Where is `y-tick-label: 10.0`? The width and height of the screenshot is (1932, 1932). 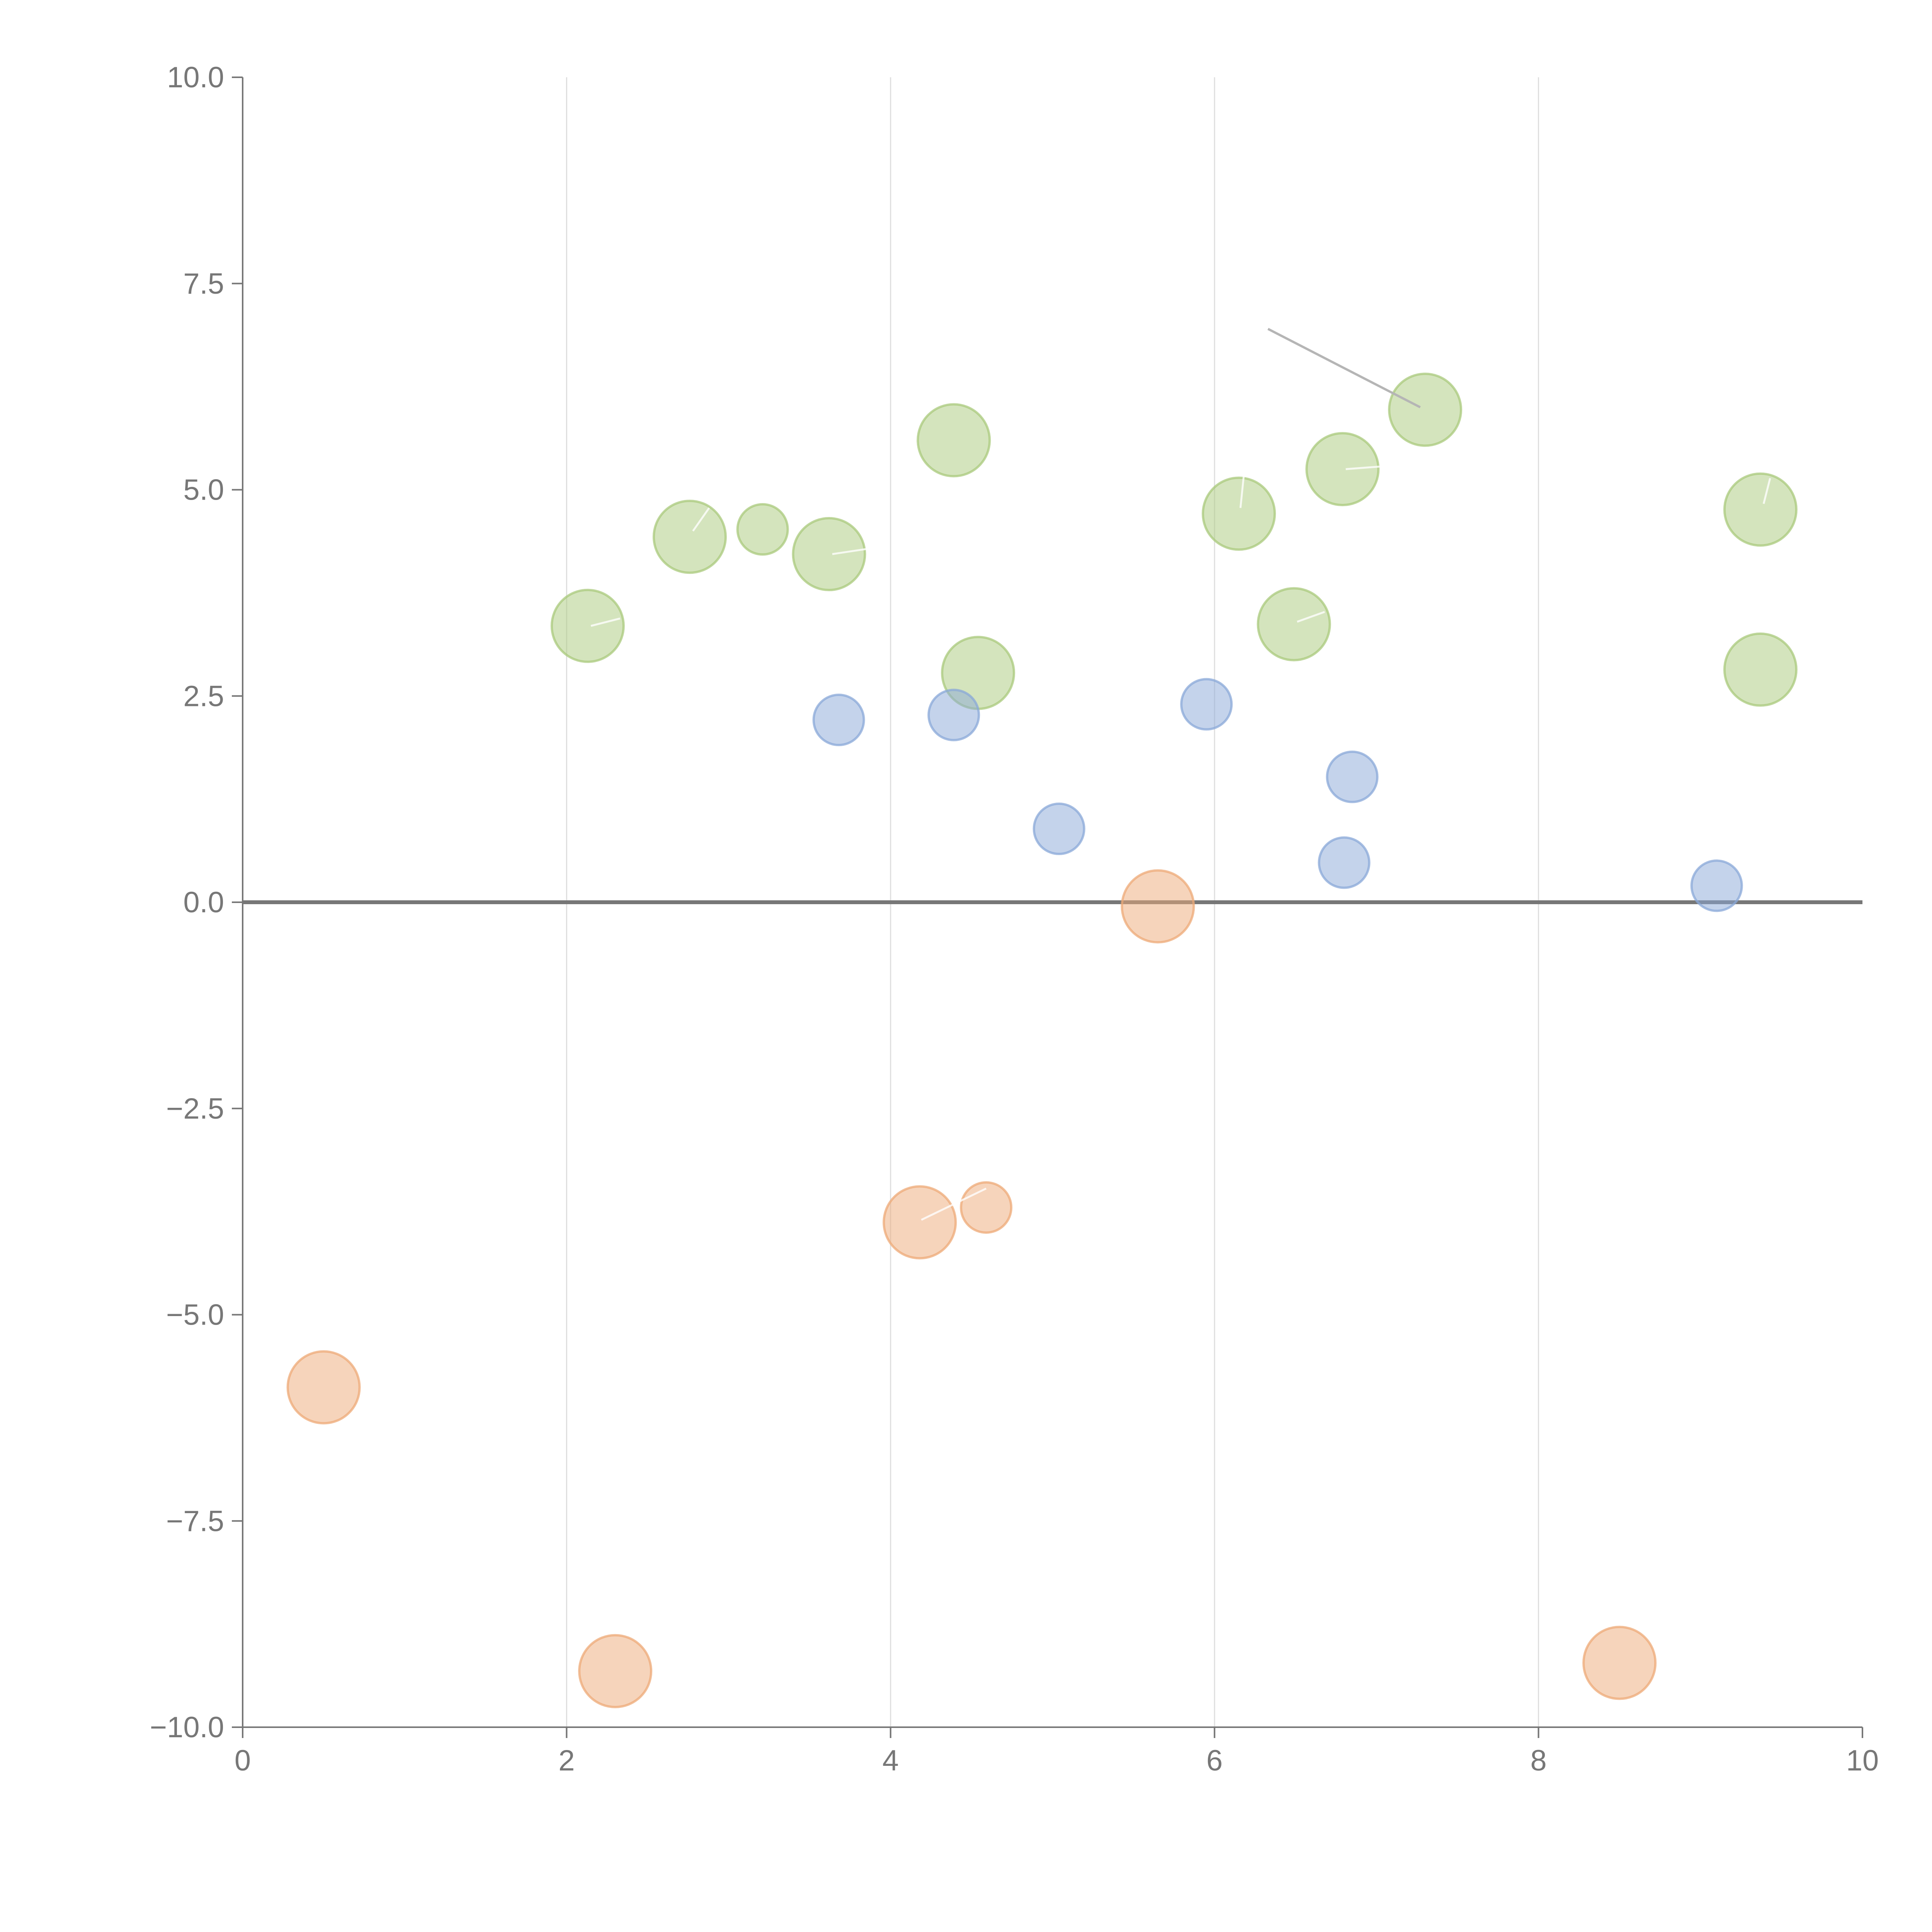 y-tick-label: 10.0 is located at coordinates (196, 78).